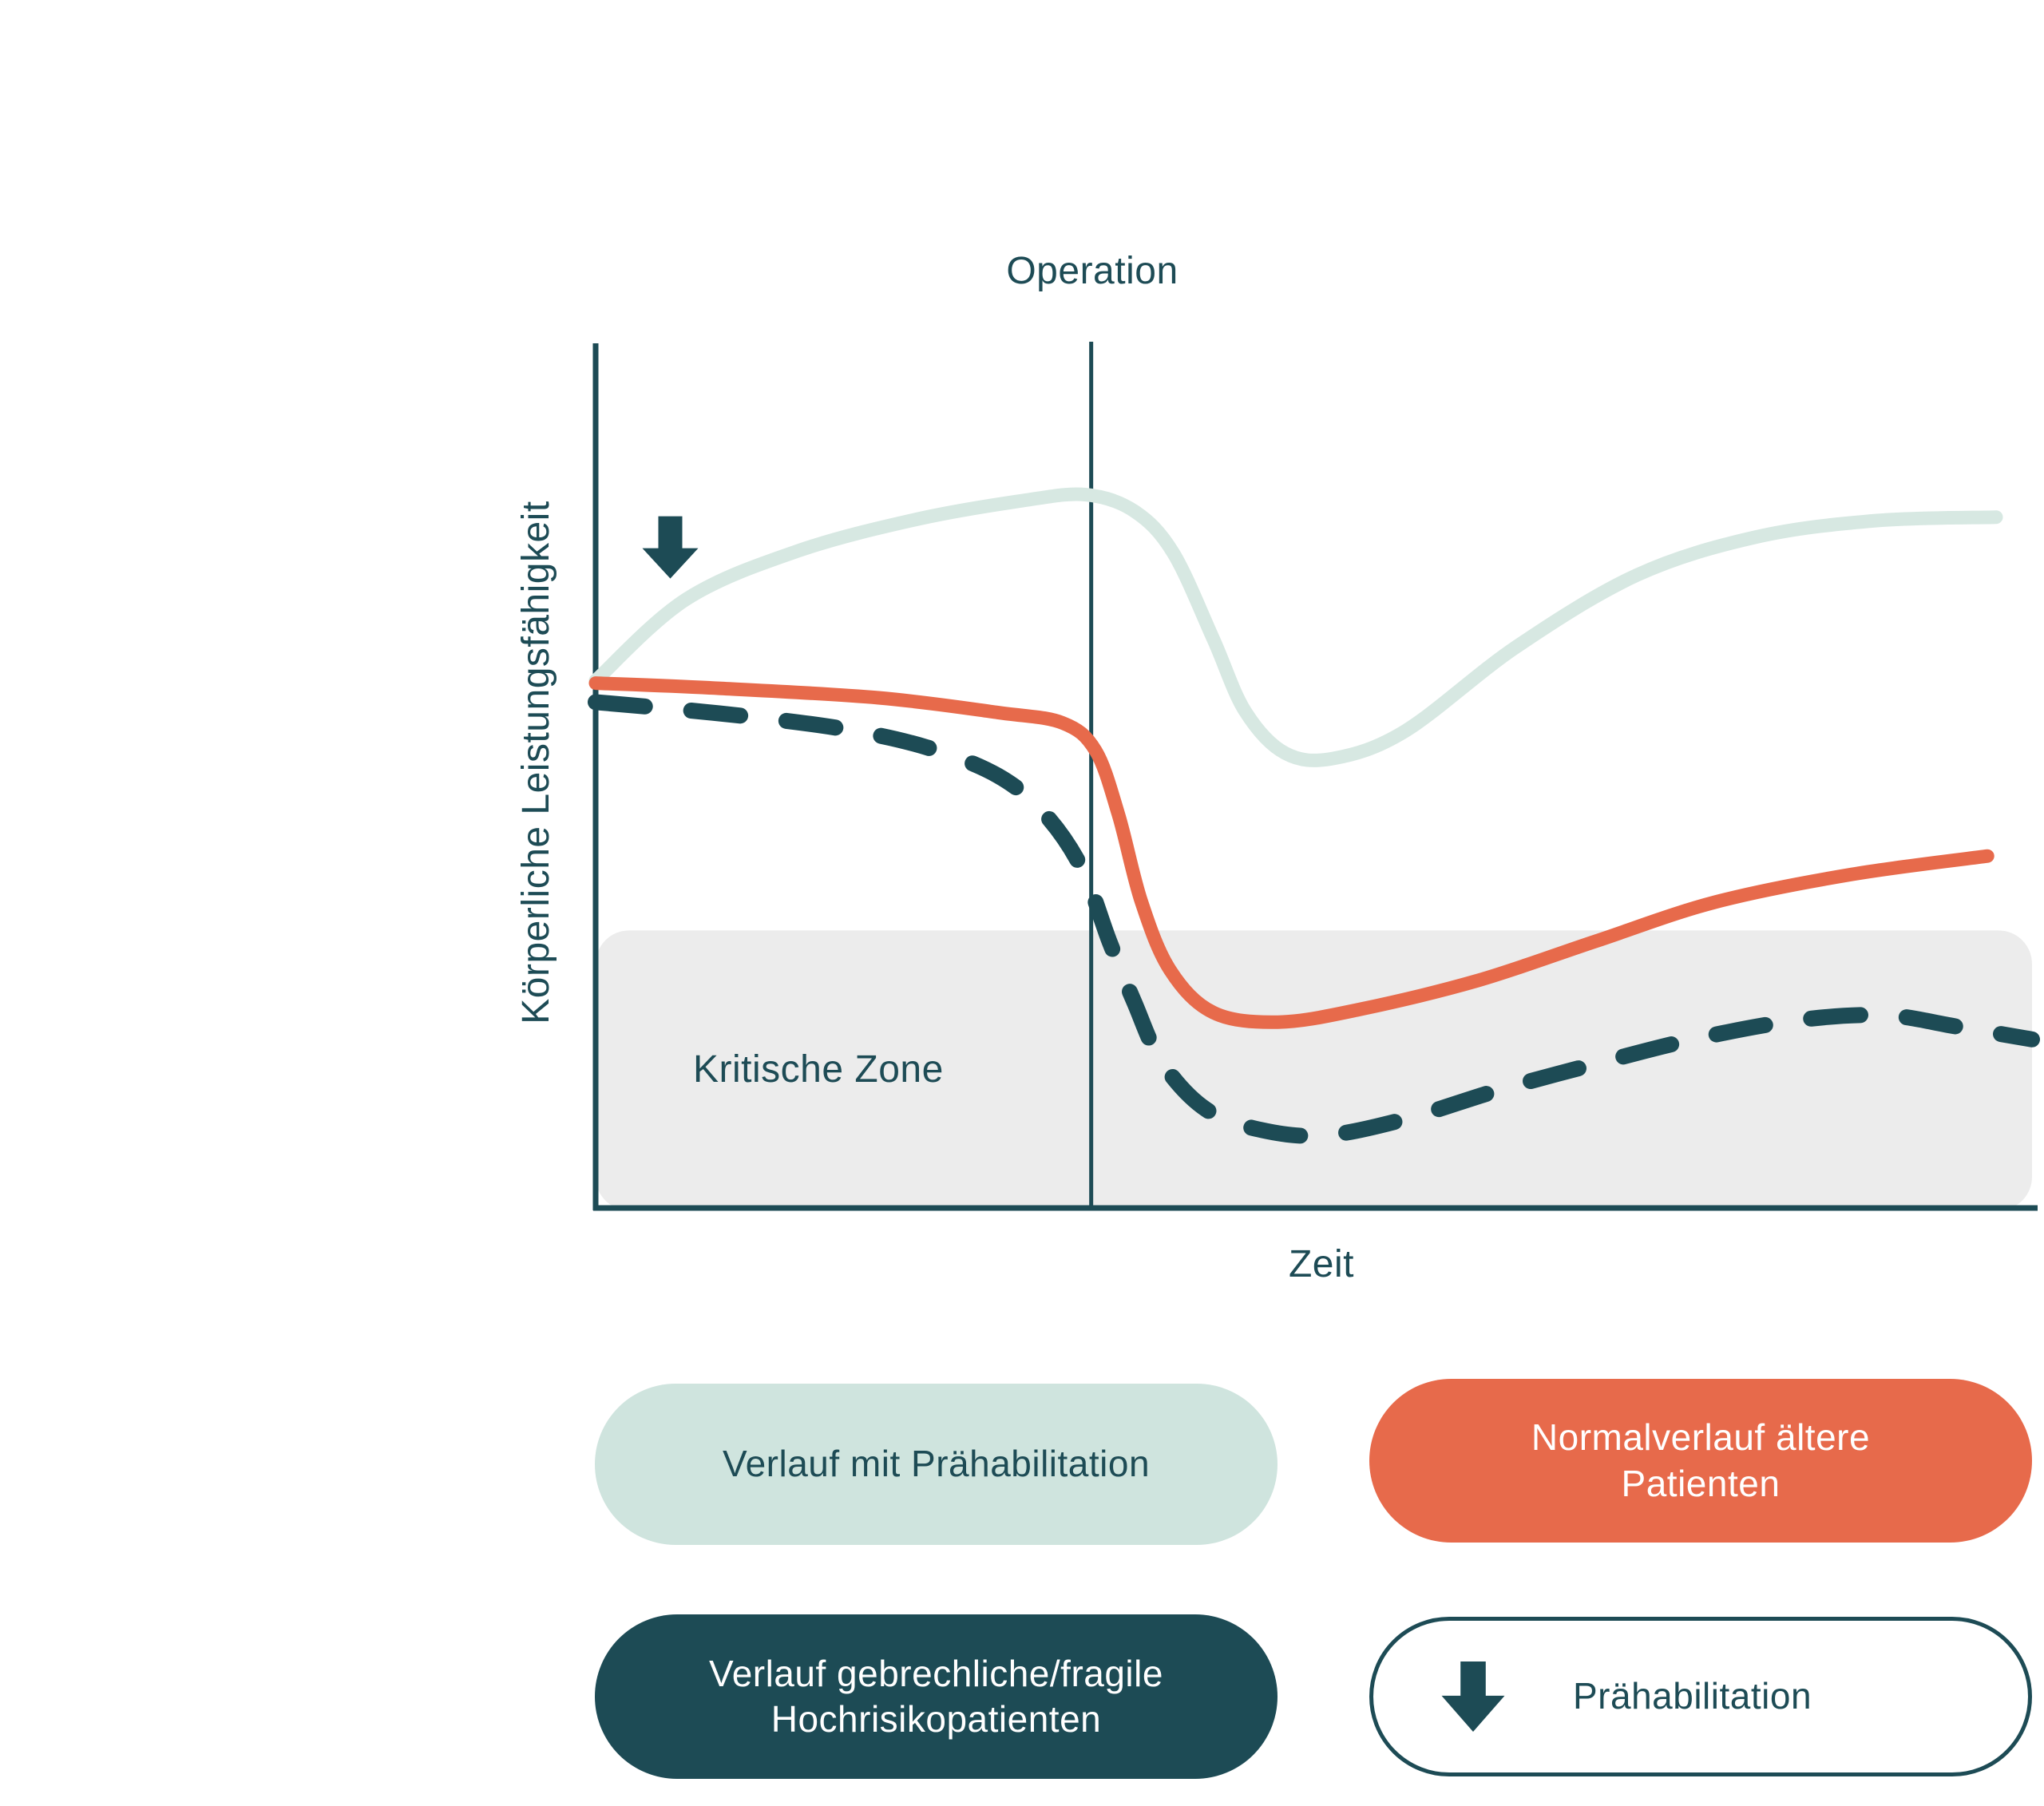 This screenshot has height=1806, width=2044. What do you see at coordinates (1692, 1696) in the screenshot?
I see `legend-label-prehabilitation: Prähabilitation` at bounding box center [1692, 1696].